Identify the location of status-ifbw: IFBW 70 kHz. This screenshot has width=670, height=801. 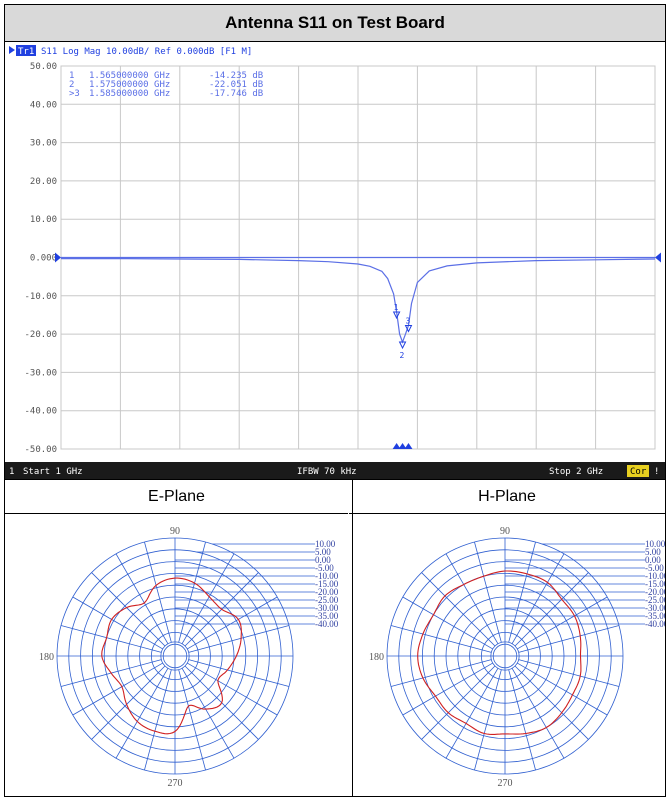
(327, 472).